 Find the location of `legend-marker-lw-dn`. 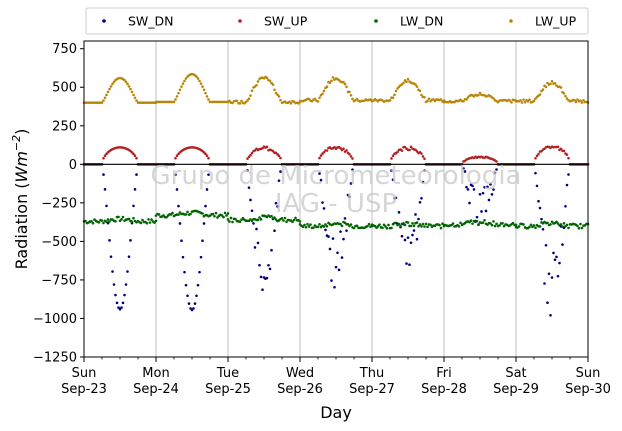

legend-marker-lw-dn is located at coordinates (376, 21).